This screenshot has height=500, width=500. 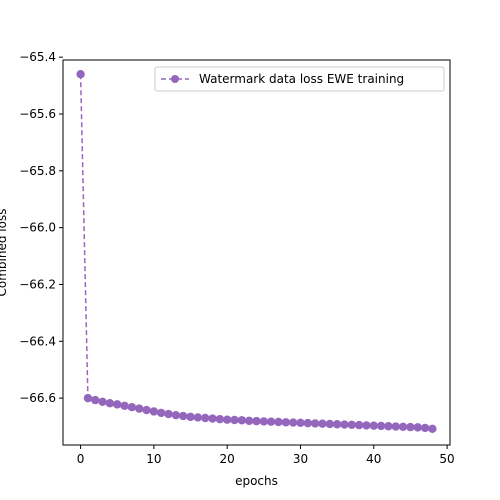 I want to click on legend: Watermark data loss EWE training, so click(x=299, y=79).